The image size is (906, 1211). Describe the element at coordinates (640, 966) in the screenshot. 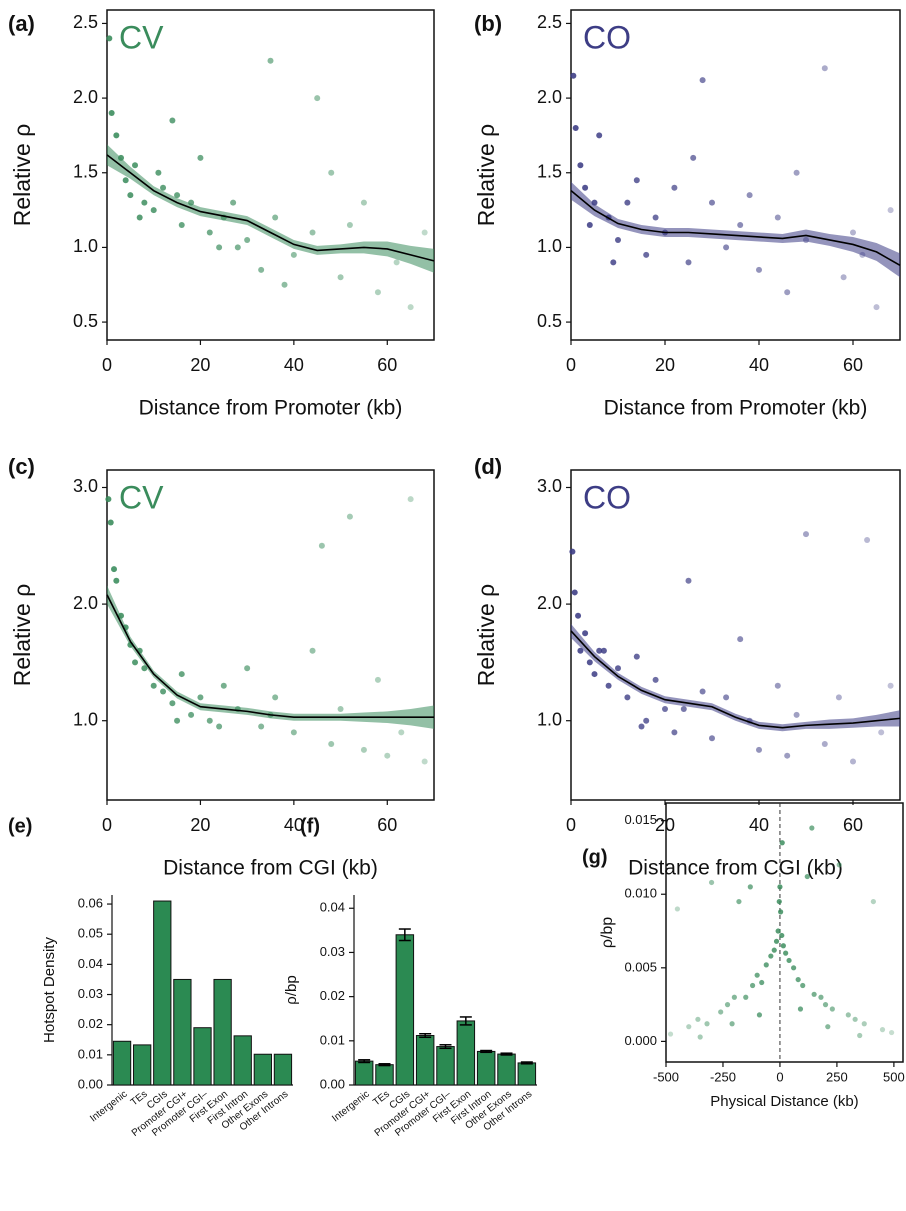

I see `y-tick-label: 0.005` at that location.